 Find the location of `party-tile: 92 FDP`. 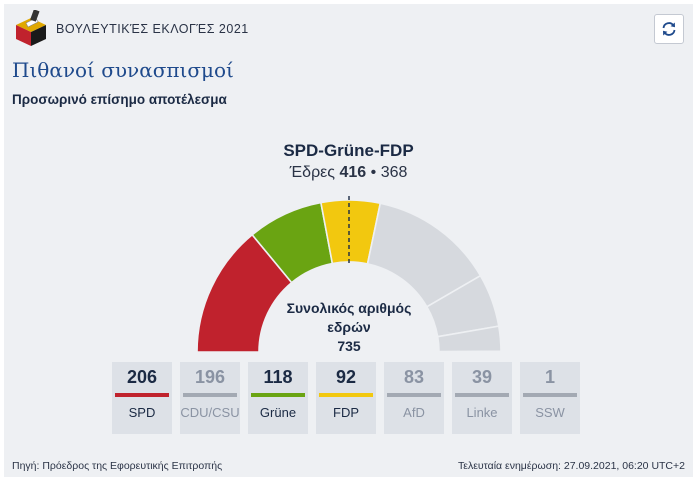

party-tile: 92 FDP is located at coordinates (346, 398).